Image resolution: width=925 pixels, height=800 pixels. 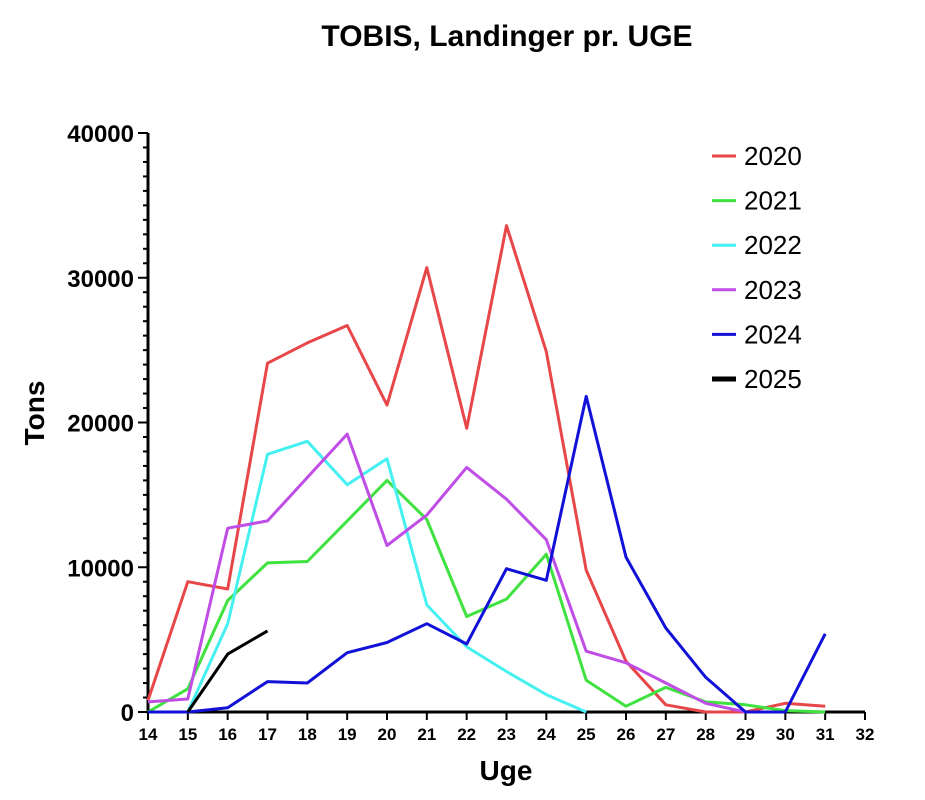 What do you see at coordinates (307, 734) in the screenshot?
I see `x-tick-label: 18` at bounding box center [307, 734].